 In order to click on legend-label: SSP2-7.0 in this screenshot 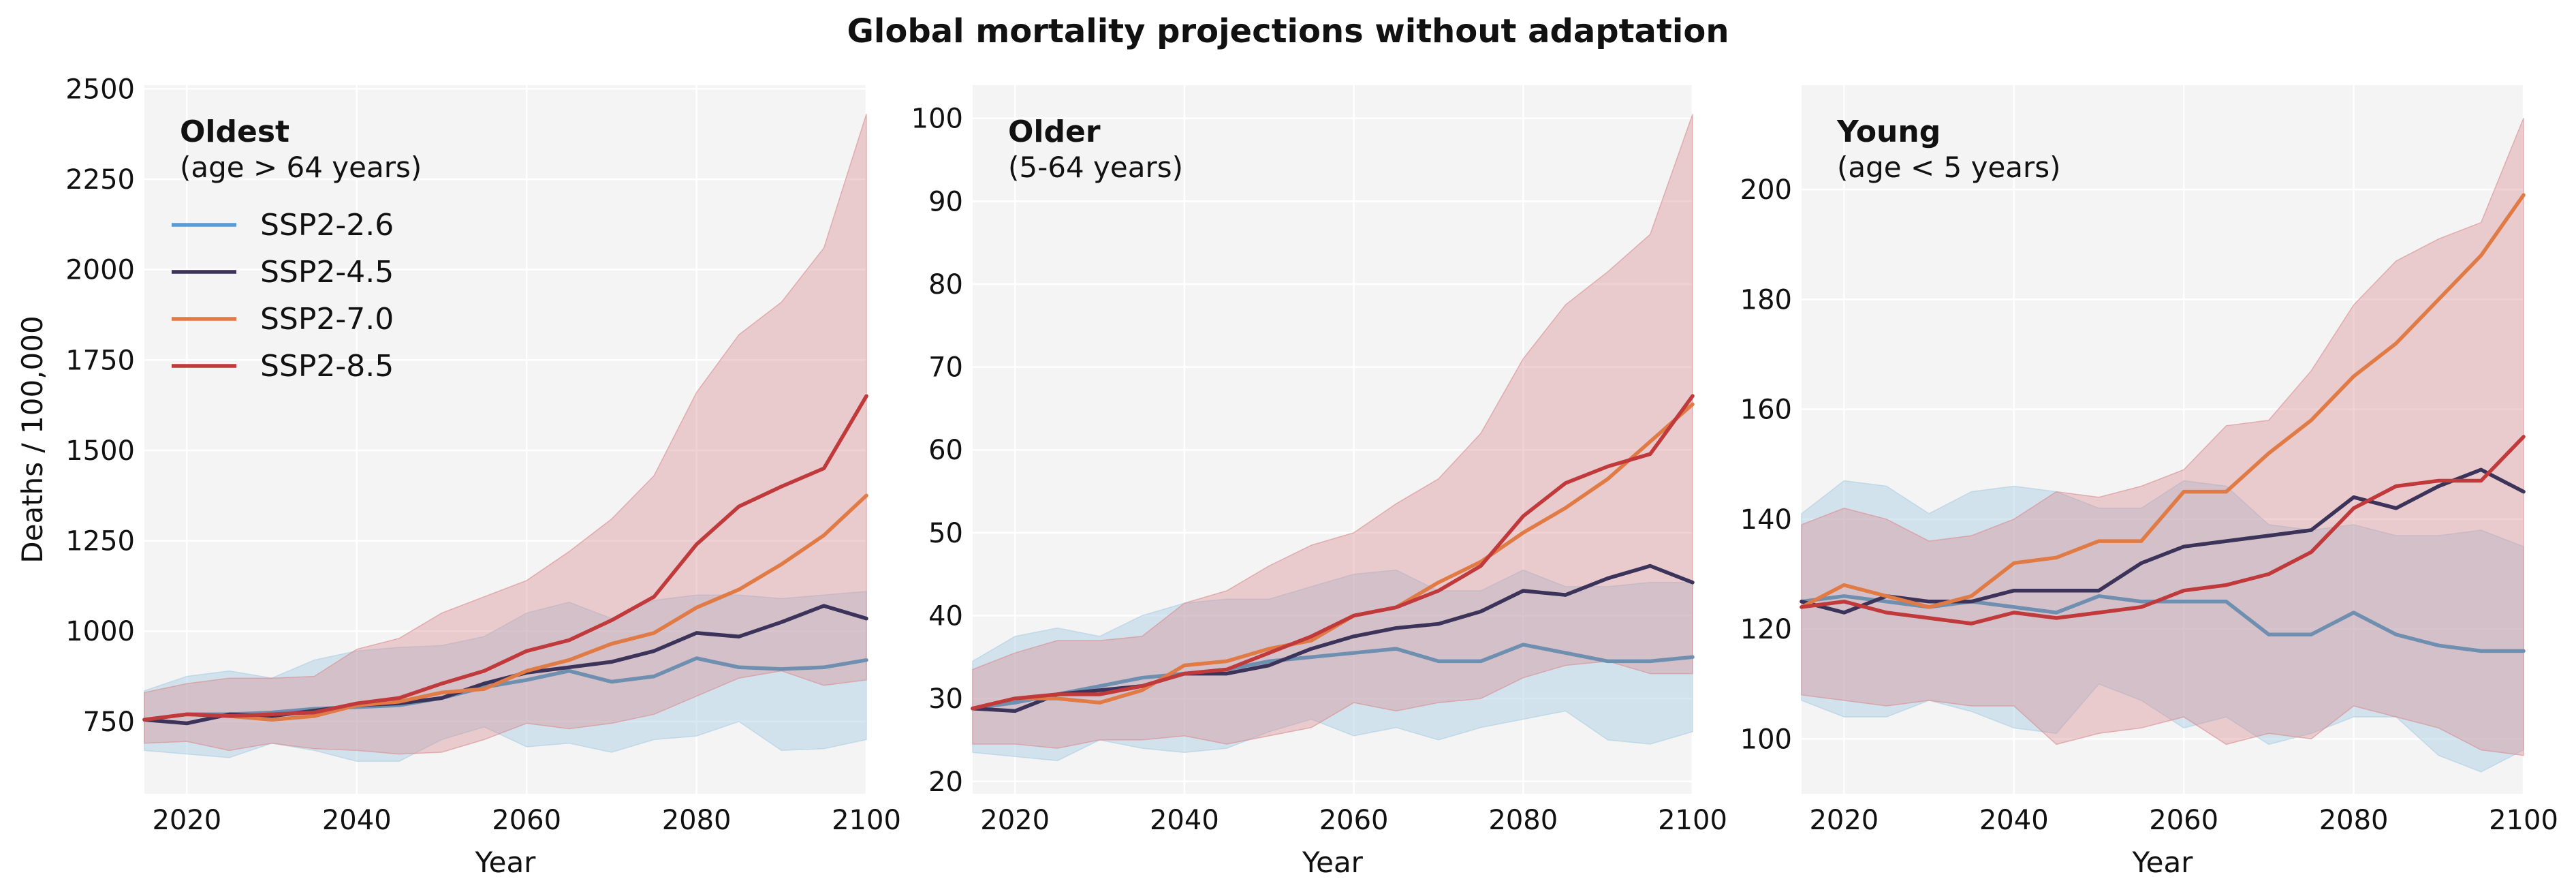, I will do `click(327, 319)`.